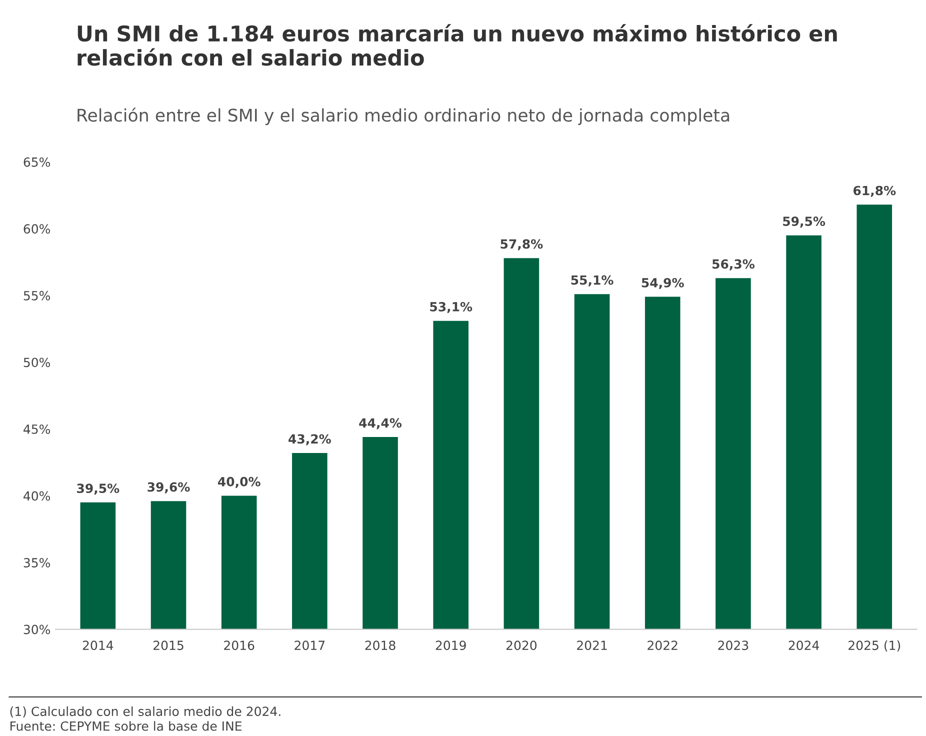  What do you see at coordinates (98, 645) in the screenshot?
I see `x-tick-label: 2014` at bounding box center [98, 645].